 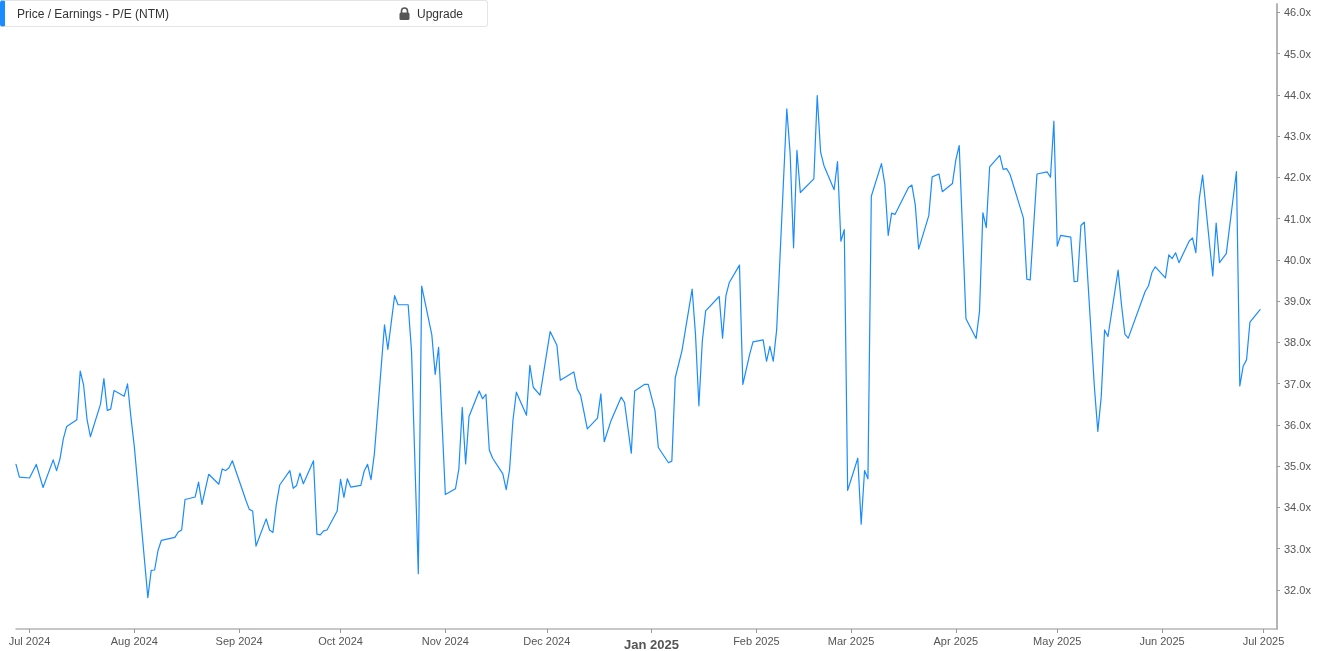 What do you see at coordinates (1298, 12) in the screenshot?
I see `y-tick-label: 46.0x` at bounding box center [1298, 12].